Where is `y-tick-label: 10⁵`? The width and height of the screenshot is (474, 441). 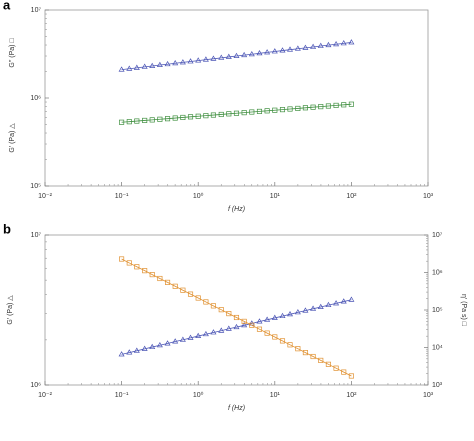
y-tick-label: 10⁵ is located at coordinates (35, 186).